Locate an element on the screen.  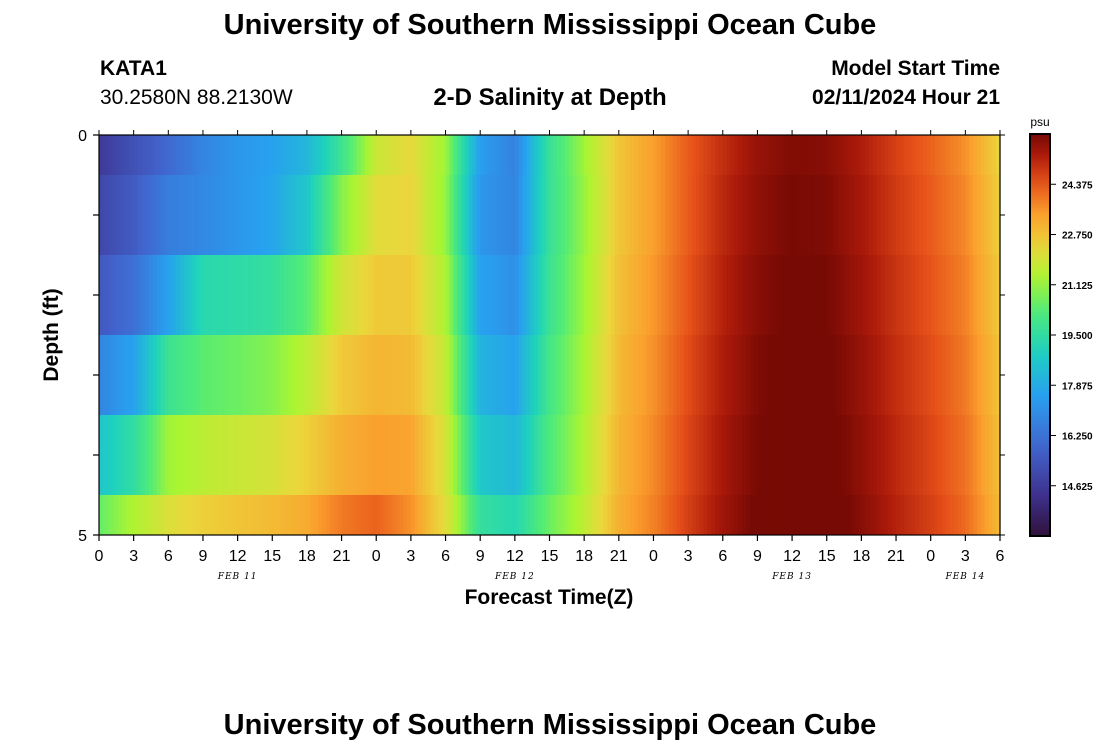
x-day-label: FEB 14 is located at coordinates (964, 577).